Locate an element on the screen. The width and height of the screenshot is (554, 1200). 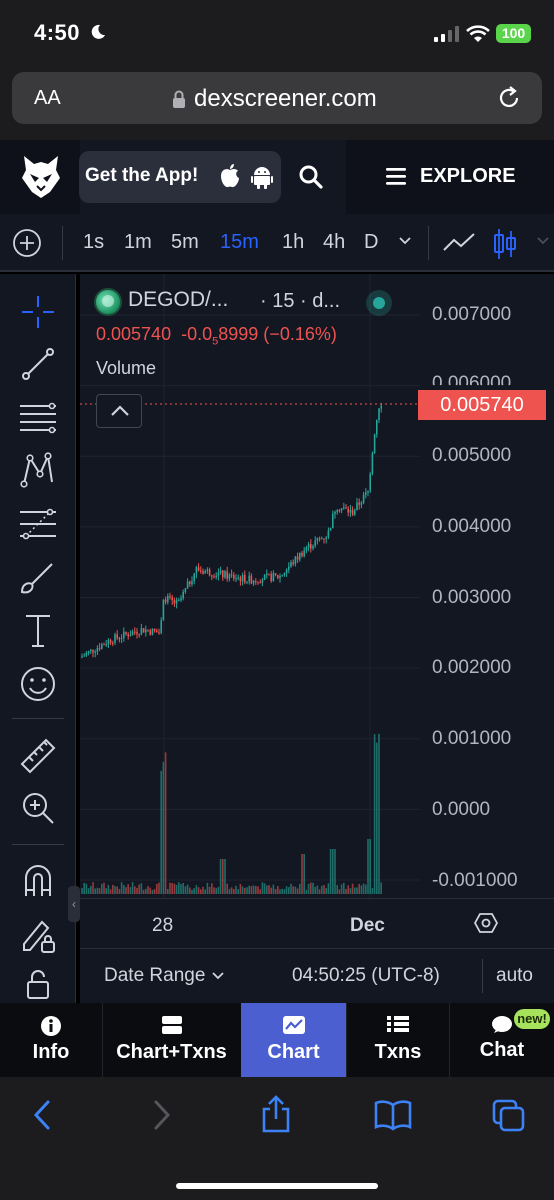
timeframe-1m: 1m is located at coordinates (138, 242).